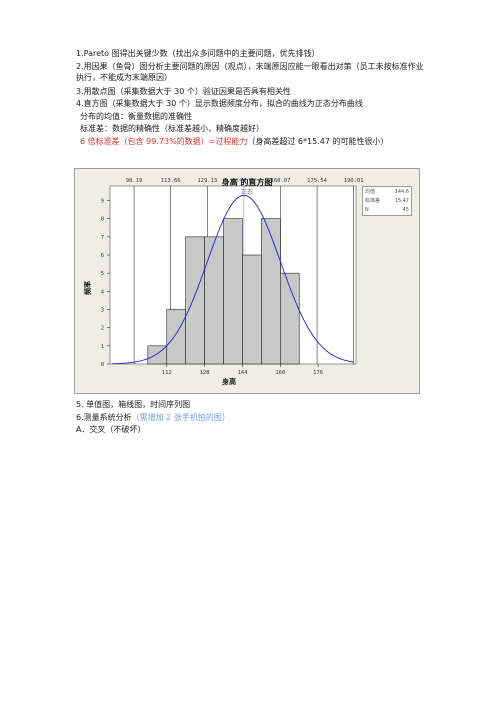 The height and width of the screenshot is (702, 496). I want to click on stats-row-stdev: 标准差 15.47, so click(387, 201).